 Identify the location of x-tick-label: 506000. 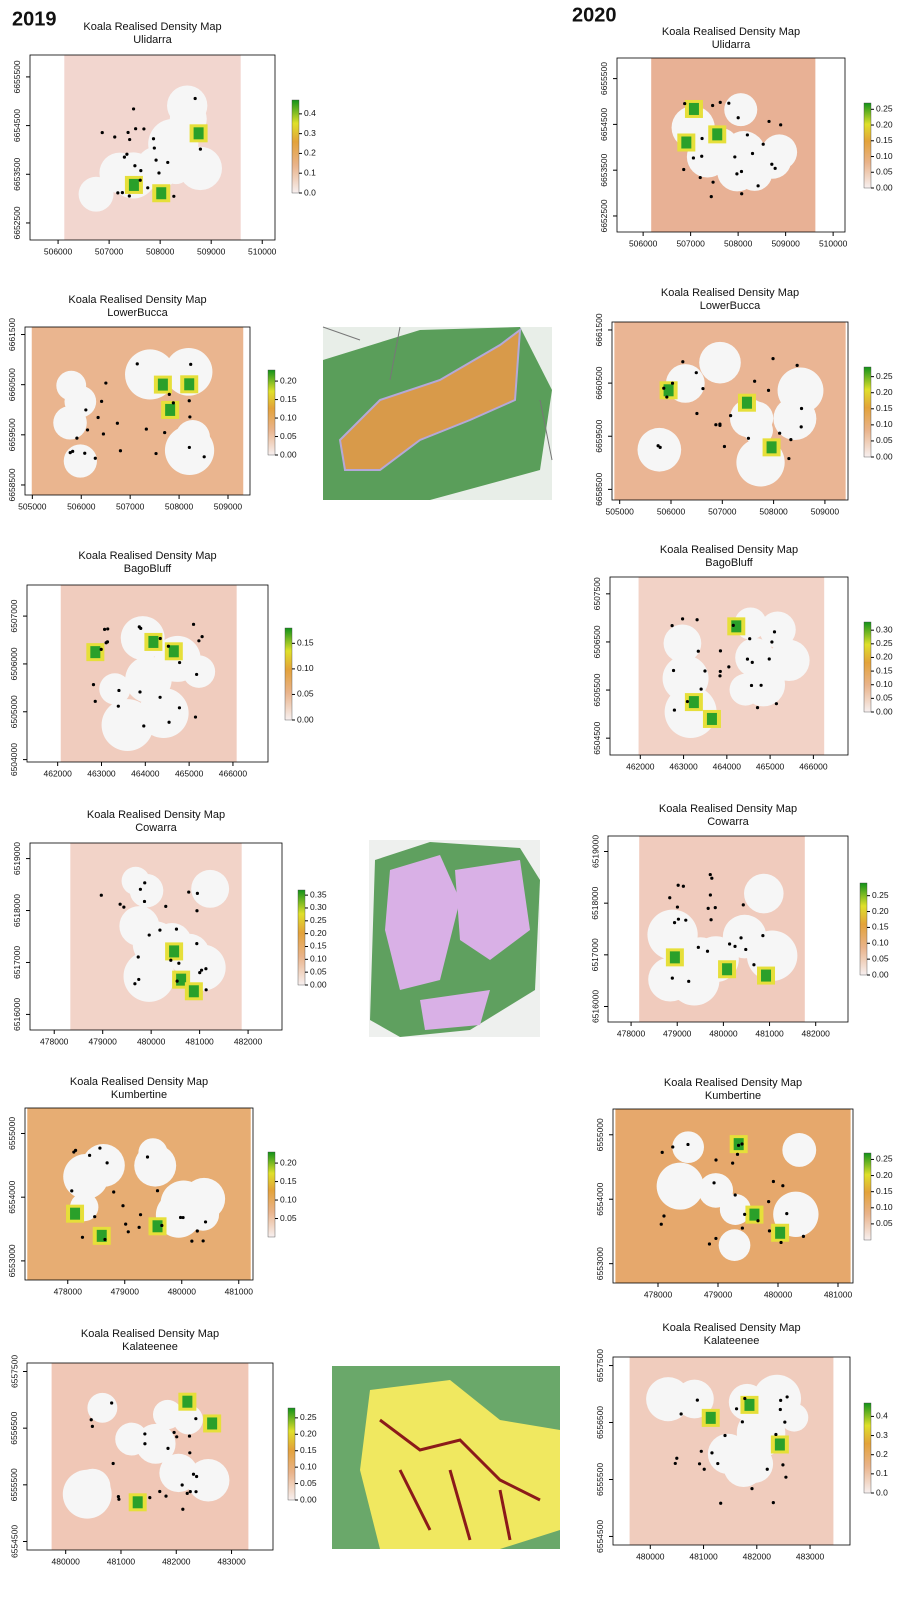
(58, 251).